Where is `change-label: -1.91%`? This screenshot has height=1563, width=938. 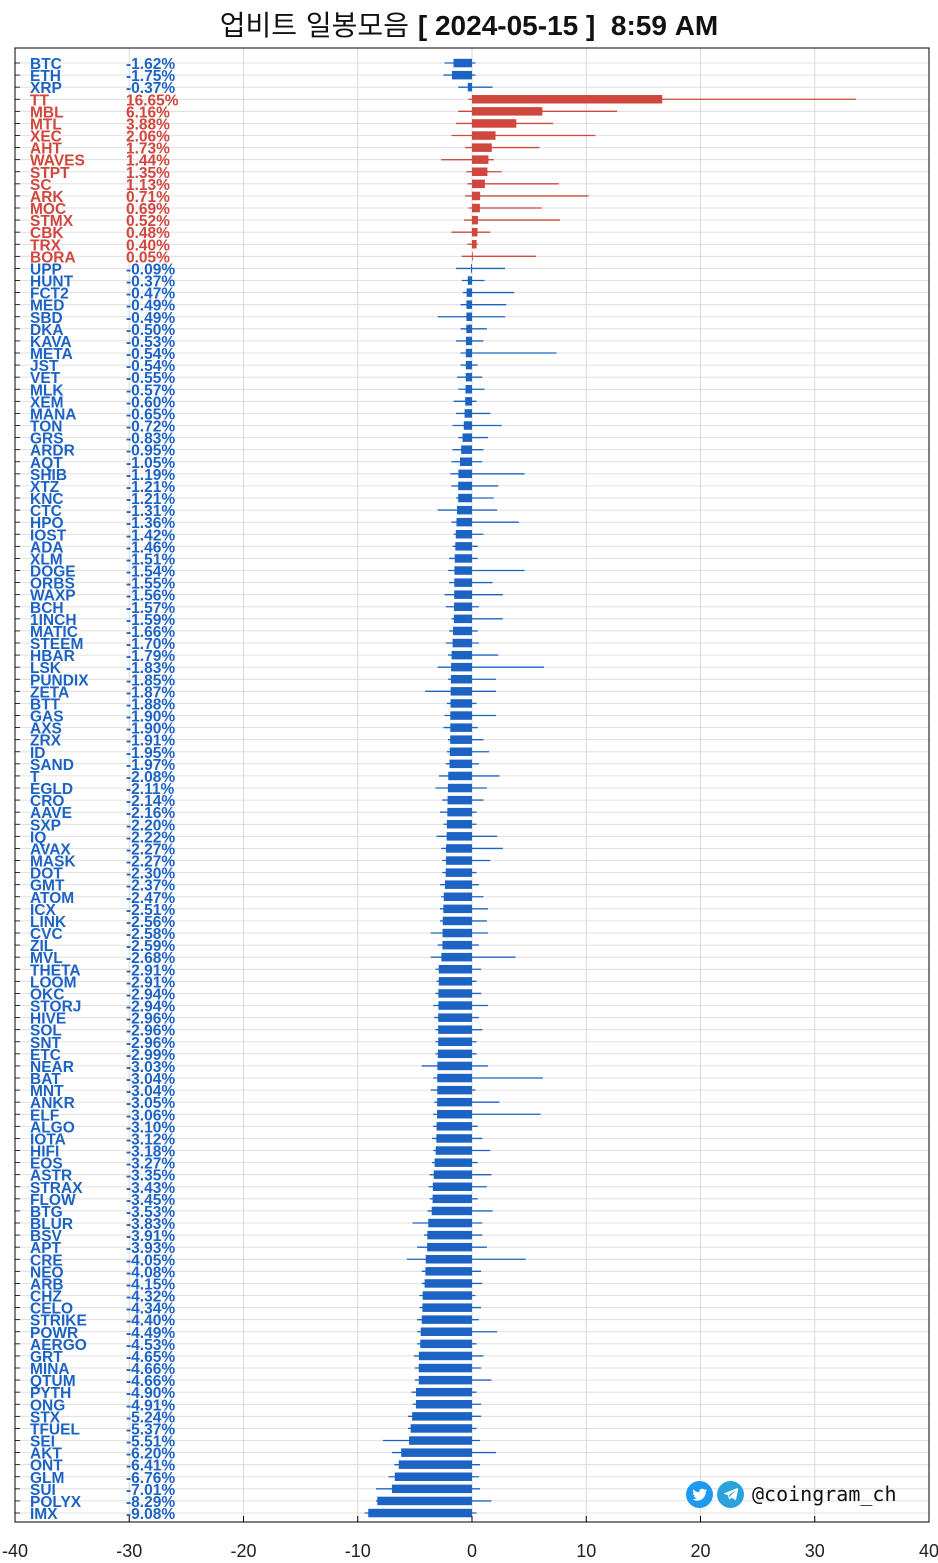
change-label: -1.91% is located at coordinates (150, 741).